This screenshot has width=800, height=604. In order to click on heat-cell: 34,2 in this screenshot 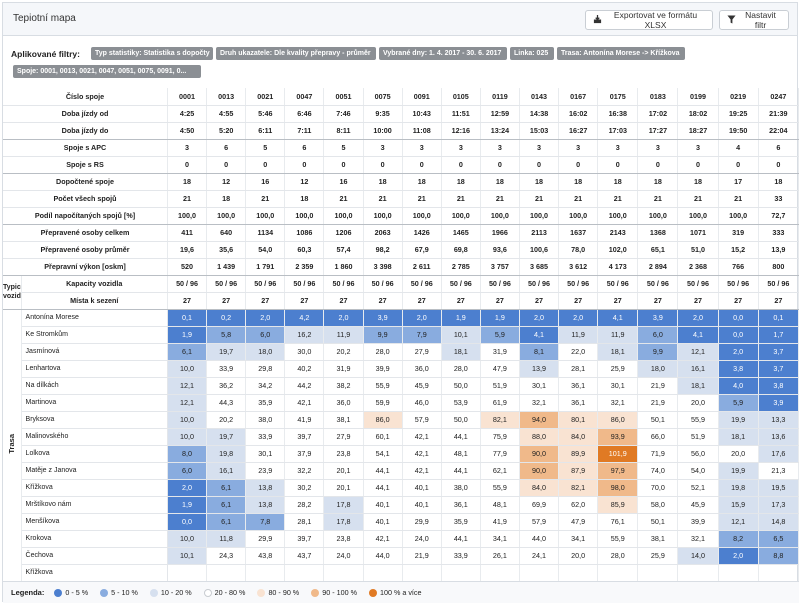, I will do `click(265, 386)`.